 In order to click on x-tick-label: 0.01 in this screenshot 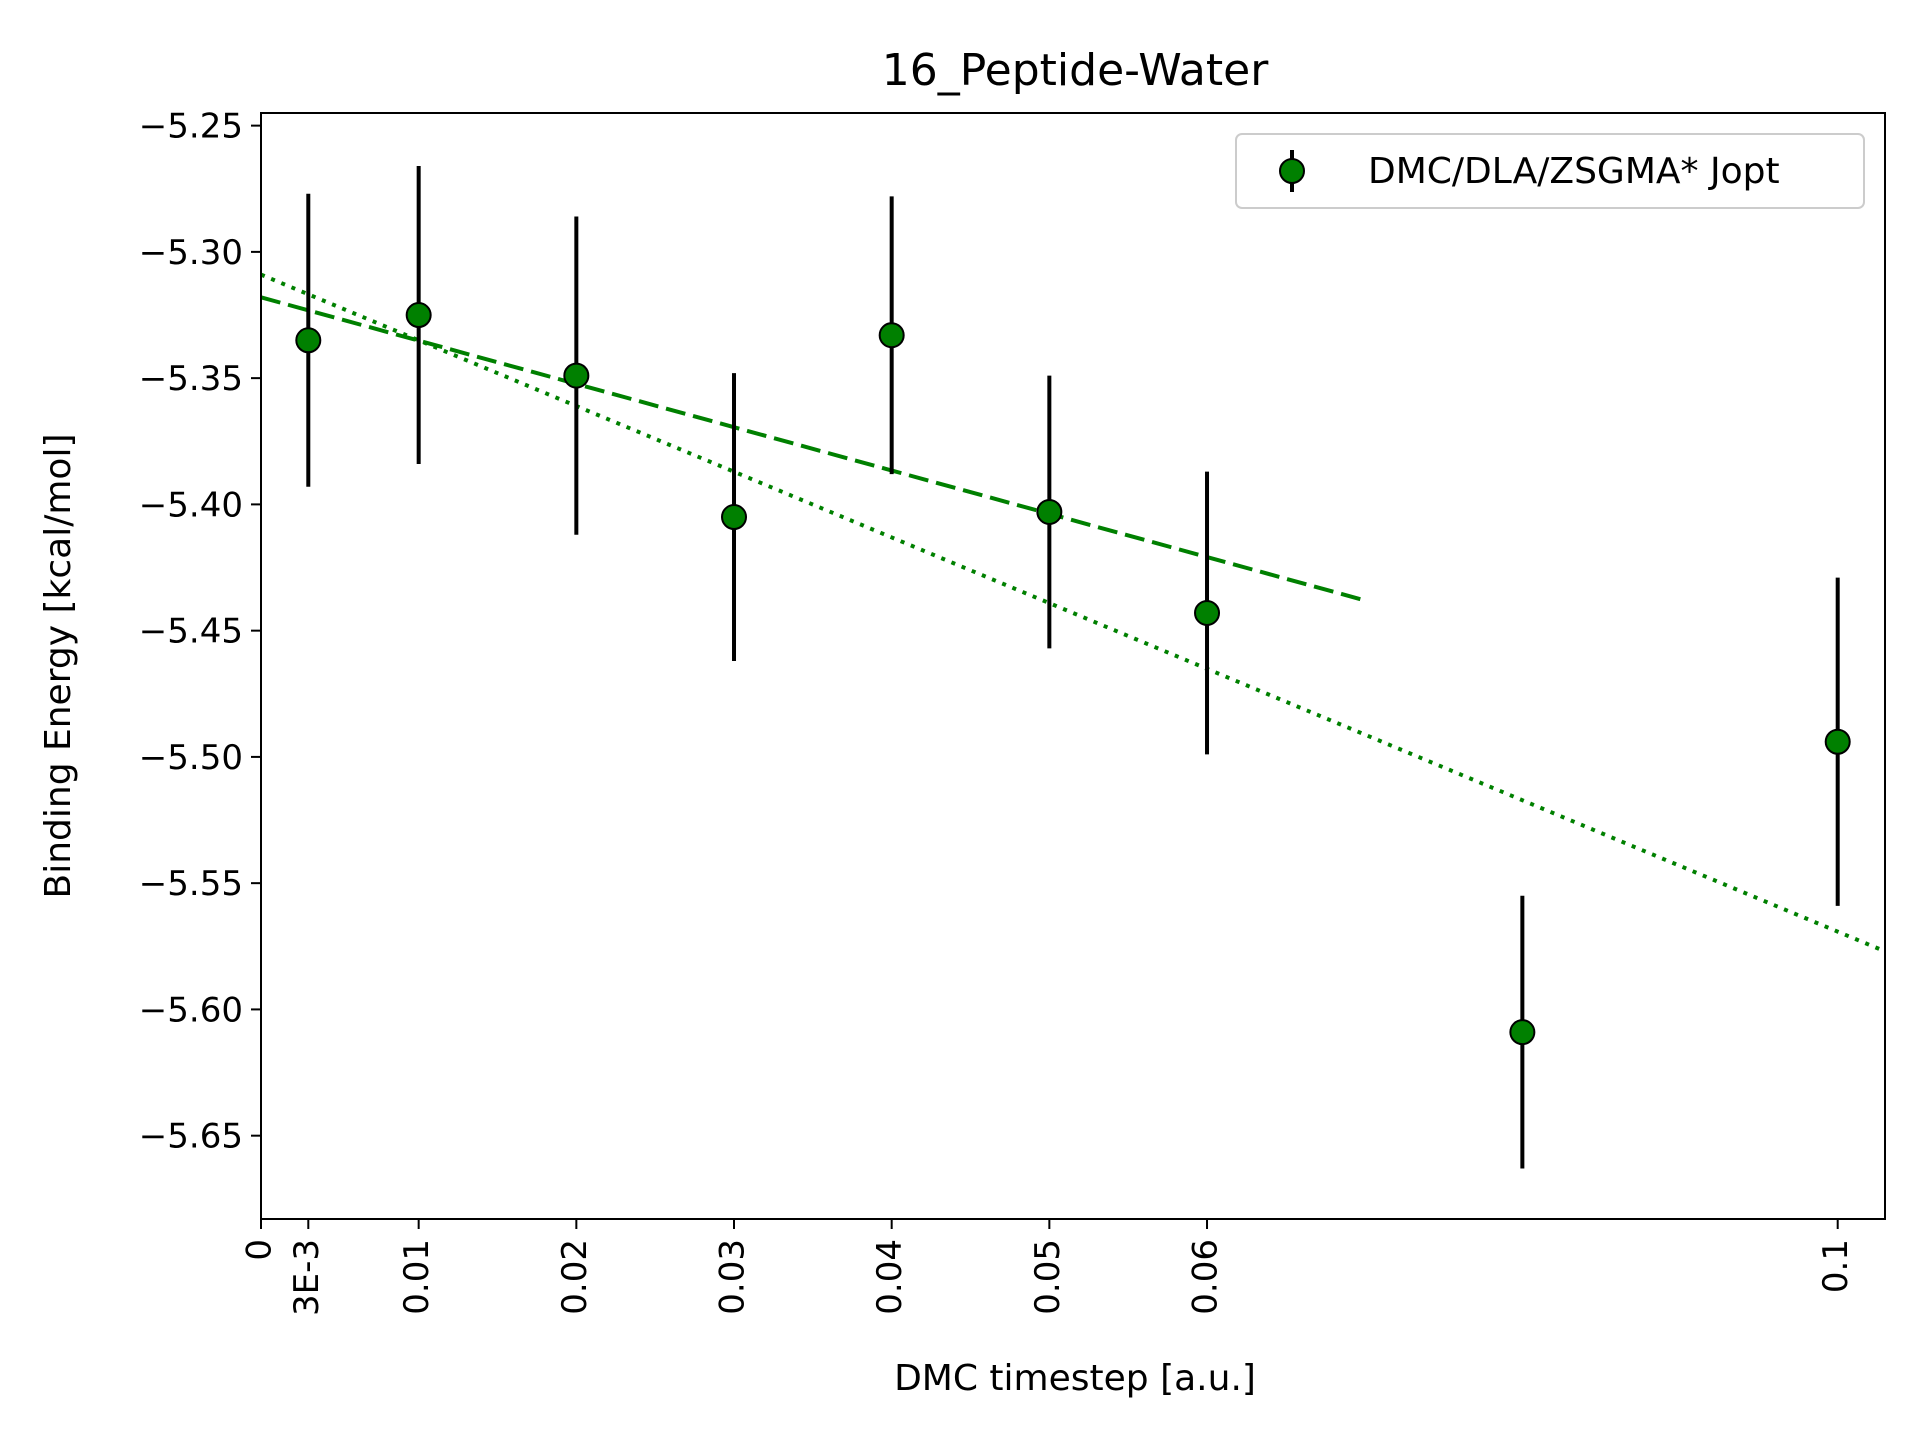, I will do `click(417, 1277)`.